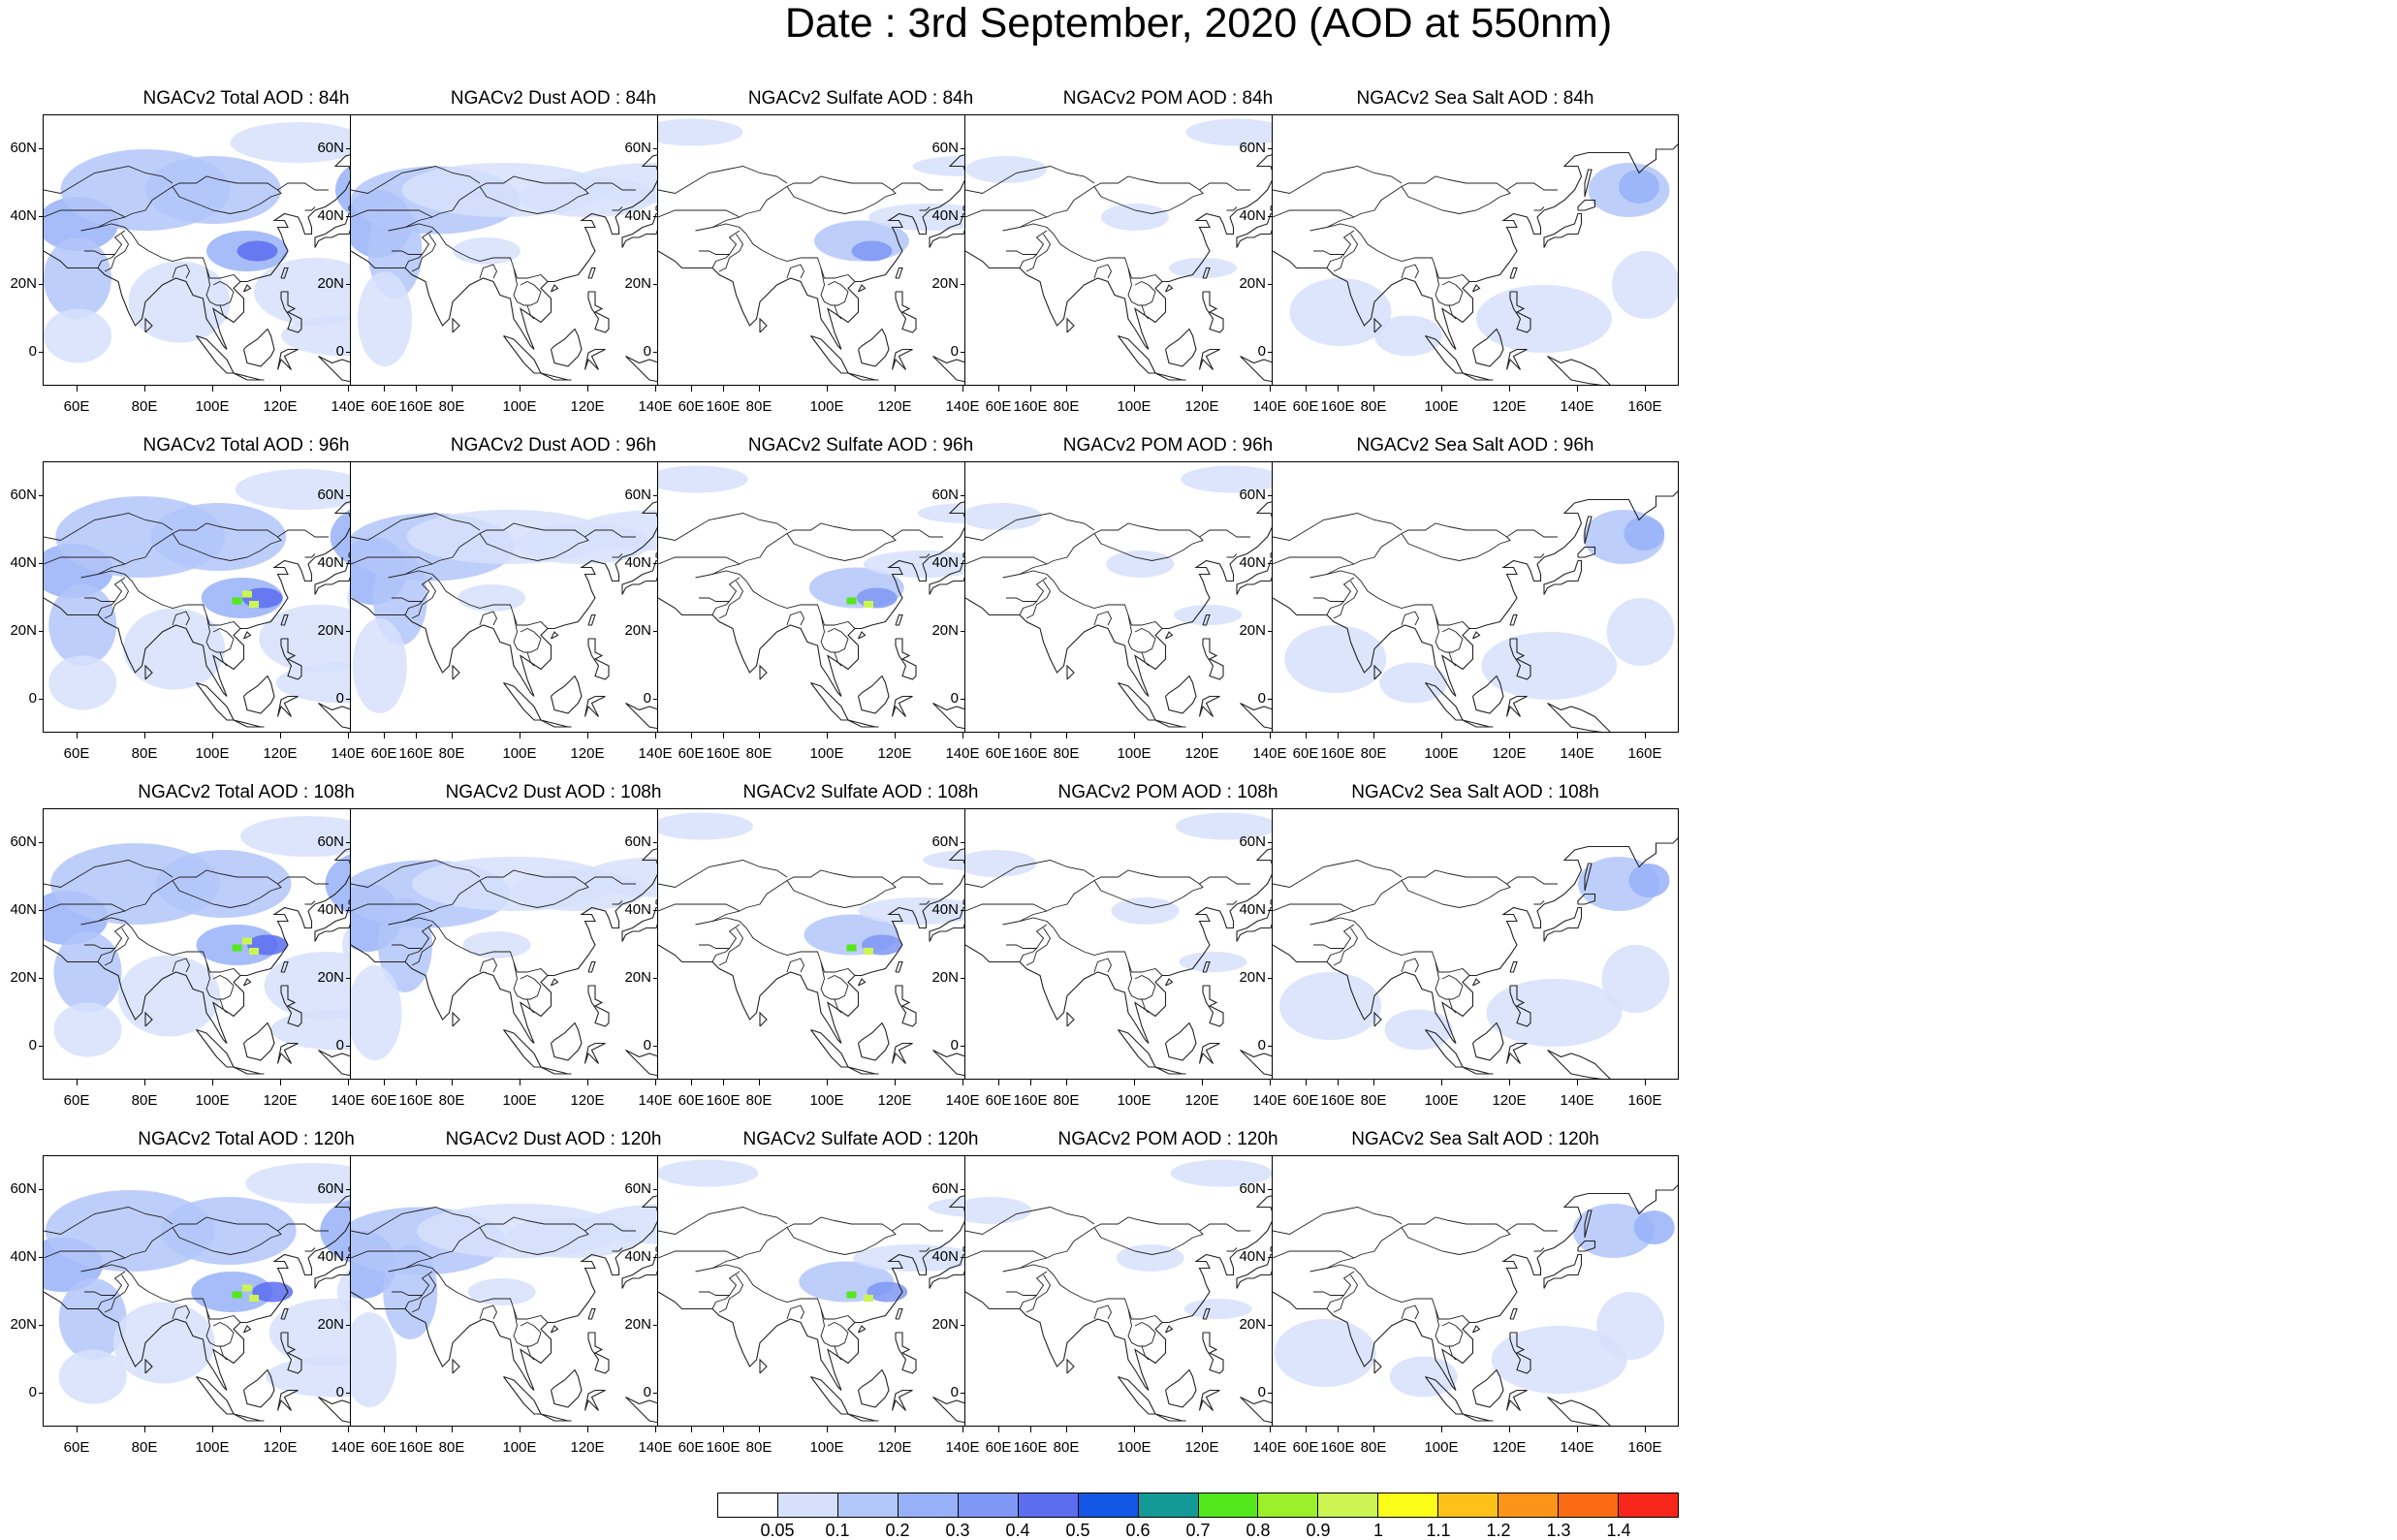  I want to click on colorbar-label: 0.1, so click(837, 1530).